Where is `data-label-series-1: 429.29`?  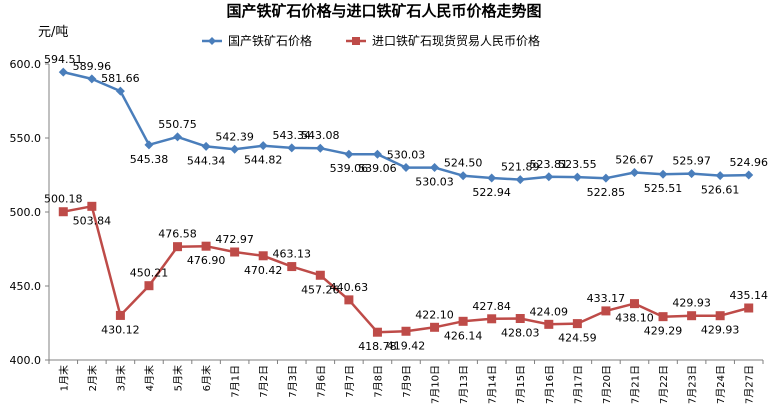 data-label-series-1: 429.29 is located at coordinates (663, 331).